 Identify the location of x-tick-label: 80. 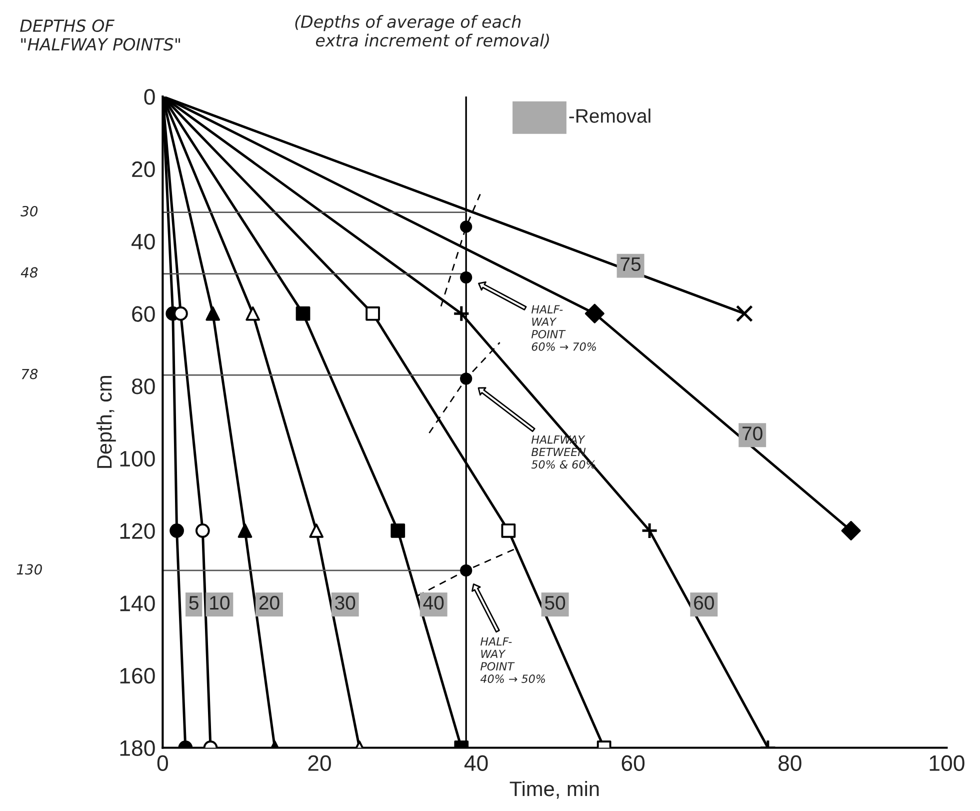
(790, 763).